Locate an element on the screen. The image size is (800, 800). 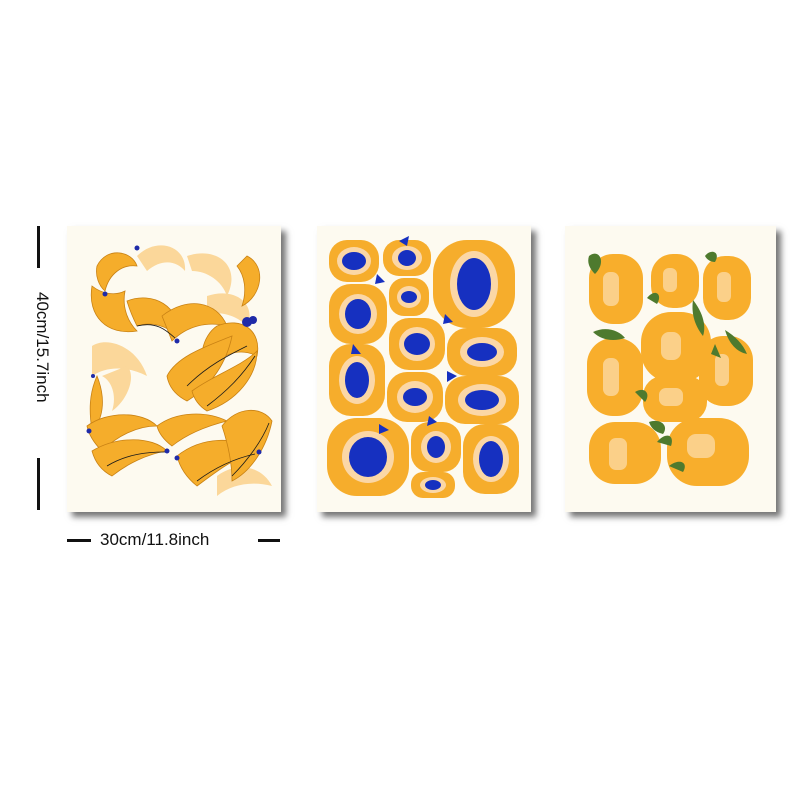
orange-illustration is located at coordinates (670, 369).